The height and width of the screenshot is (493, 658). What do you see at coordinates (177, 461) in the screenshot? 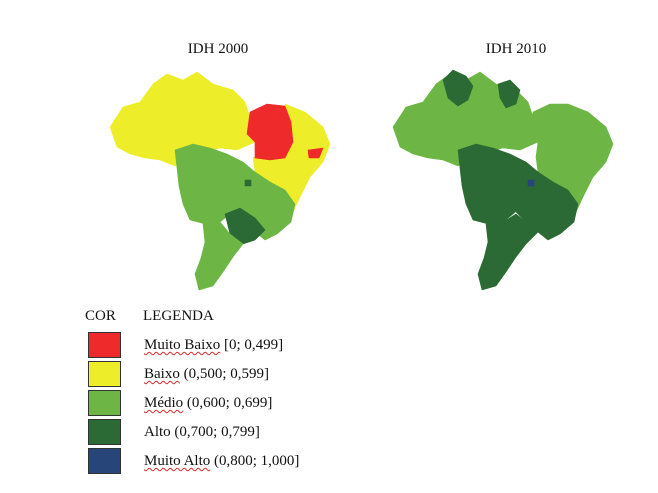
I see `legend-word: Muito Alto` at bounding box center [177, 461].